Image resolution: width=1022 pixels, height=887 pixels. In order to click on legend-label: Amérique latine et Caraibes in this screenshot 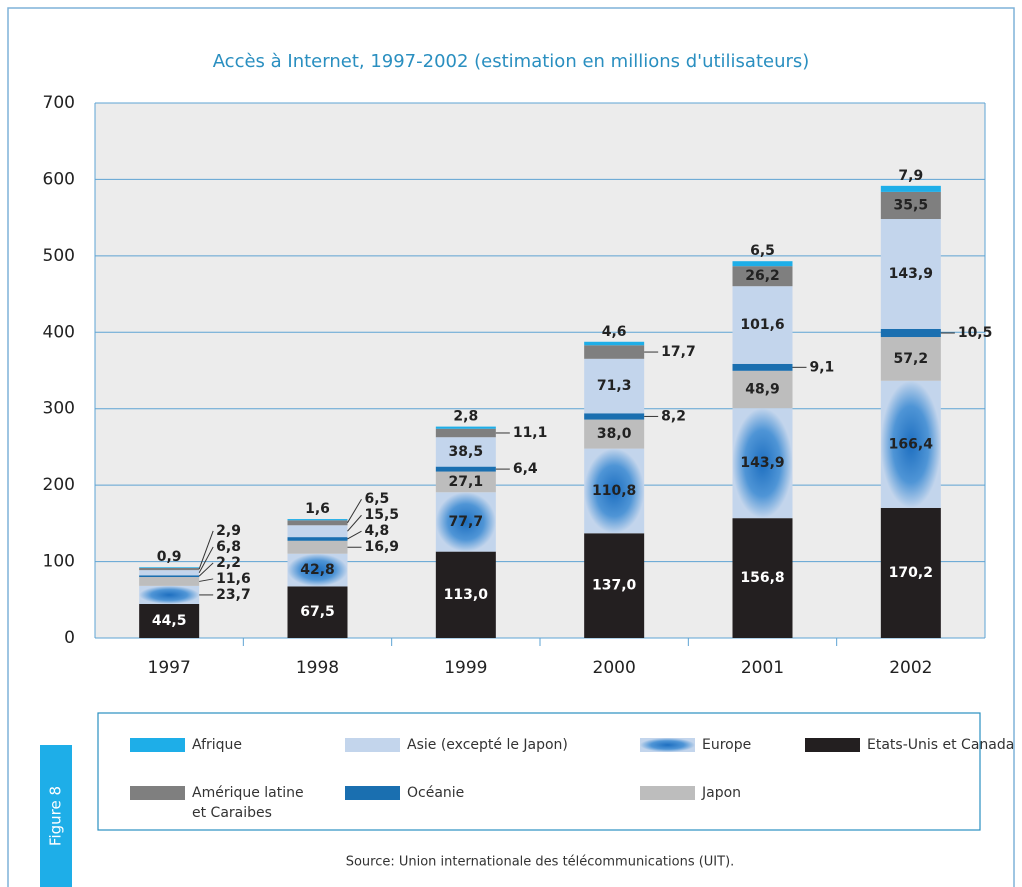, I will do `click(248, 803)`.